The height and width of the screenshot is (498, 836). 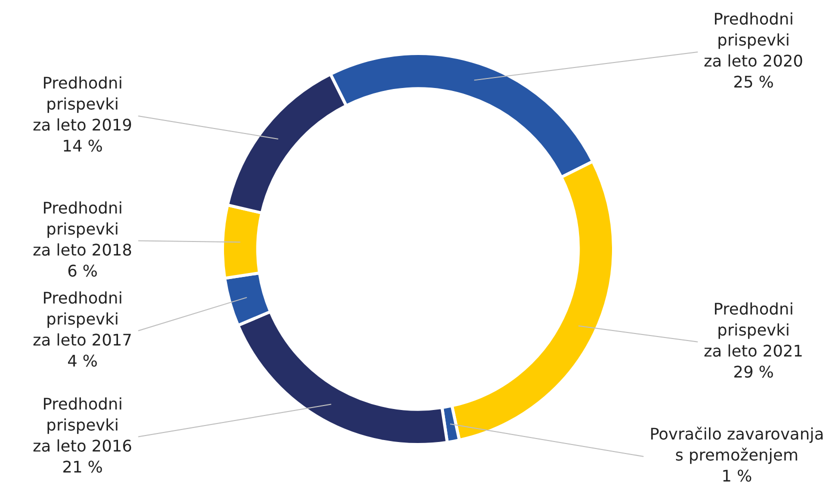 What do you see at coordinates (737, 476) in the screenshot?
I see `data-label: 1 %` at bounding box center [737, 476].